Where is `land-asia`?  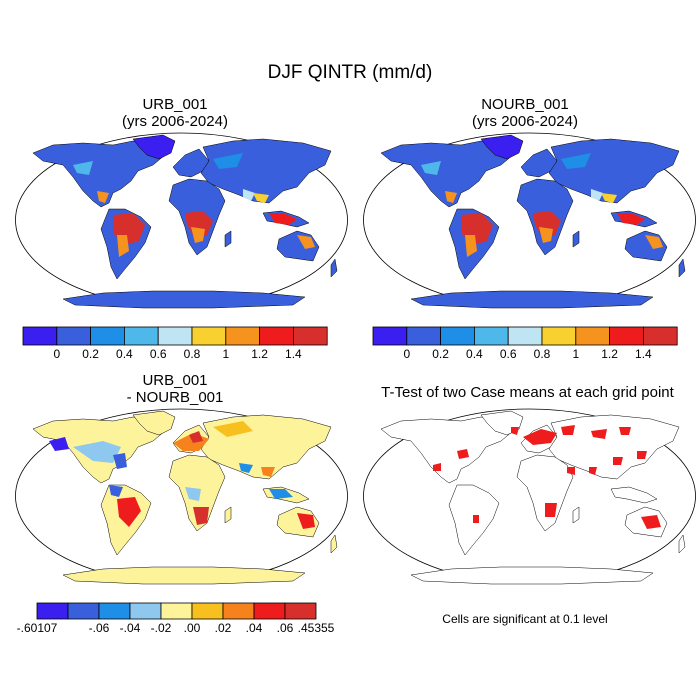 land-asia is located at coordinates (614, 447).